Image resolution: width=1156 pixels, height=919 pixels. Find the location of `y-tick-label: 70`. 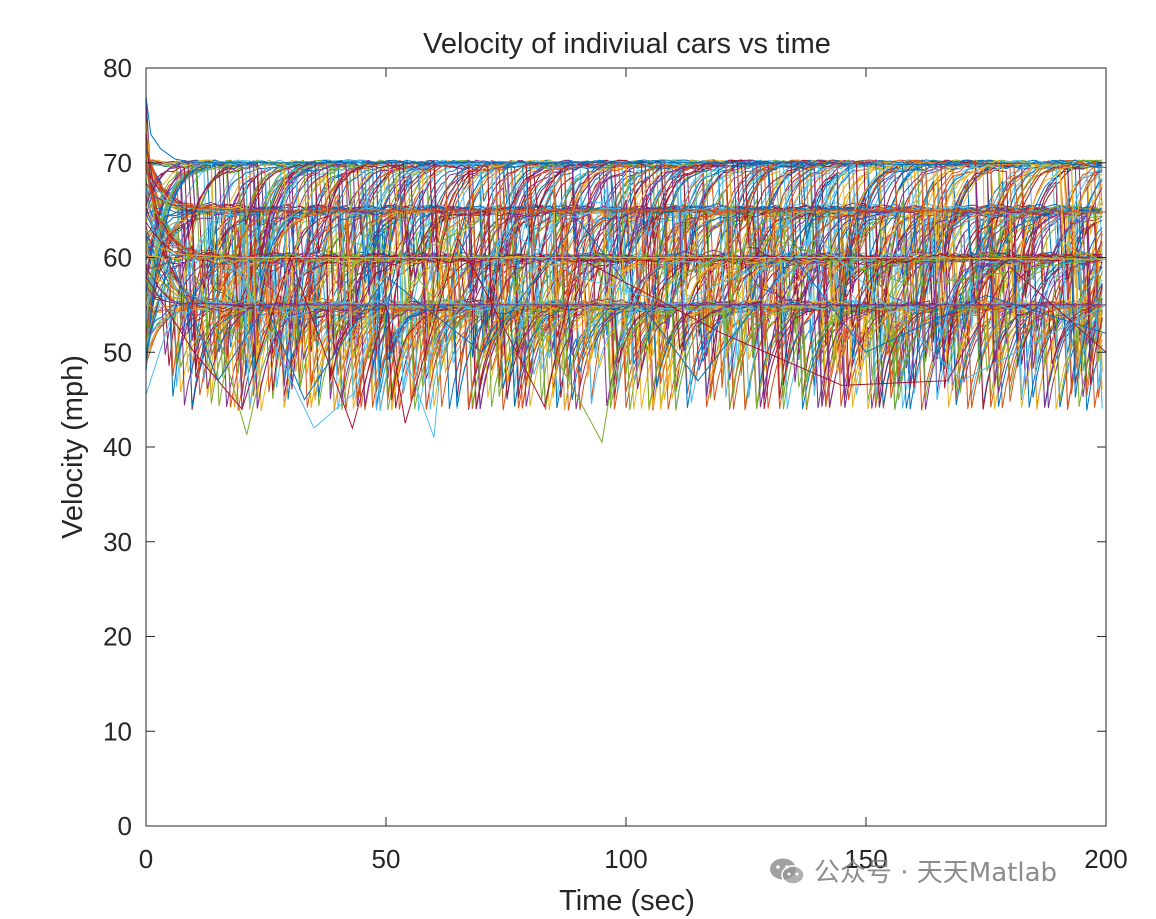

y-tick-label: 70 is located at coordinates (117, 163).